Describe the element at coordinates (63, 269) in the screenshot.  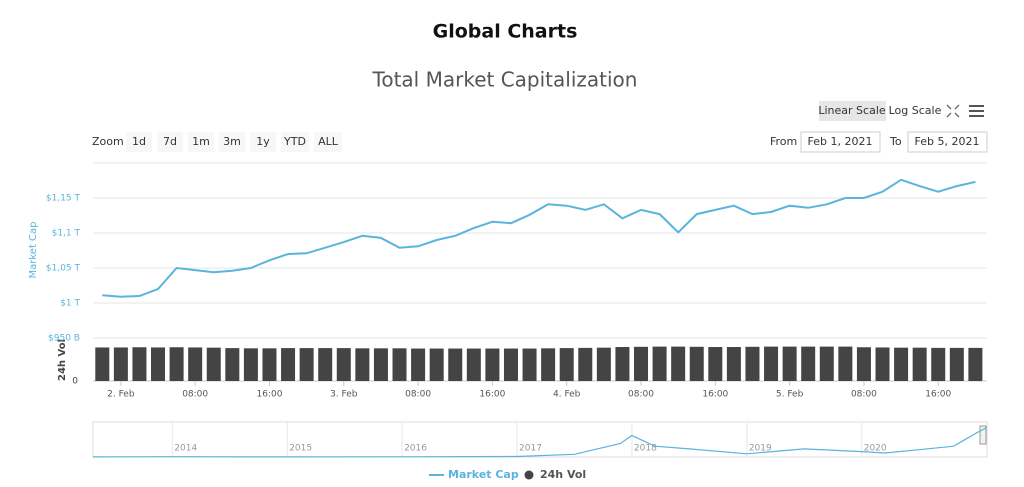
I see `y-tick-label: $1,05 T` at that location.